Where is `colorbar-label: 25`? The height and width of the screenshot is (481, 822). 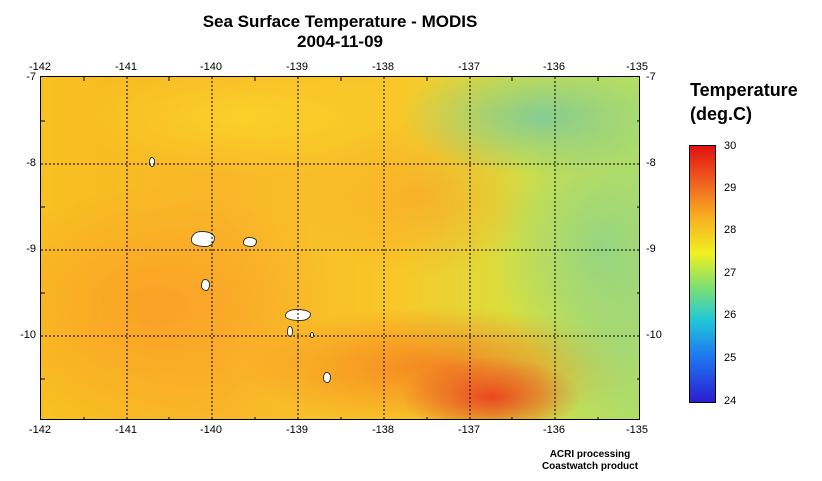 colorbar-label: 25 is located at coordinates (730, 358).